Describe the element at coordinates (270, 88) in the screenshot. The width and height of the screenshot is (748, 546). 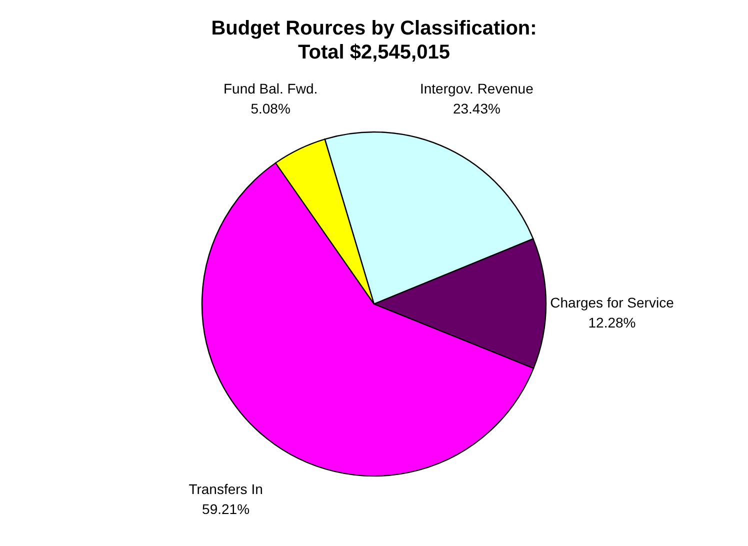
I see `slice-label: Fund Bal. Fwd.` at that location.